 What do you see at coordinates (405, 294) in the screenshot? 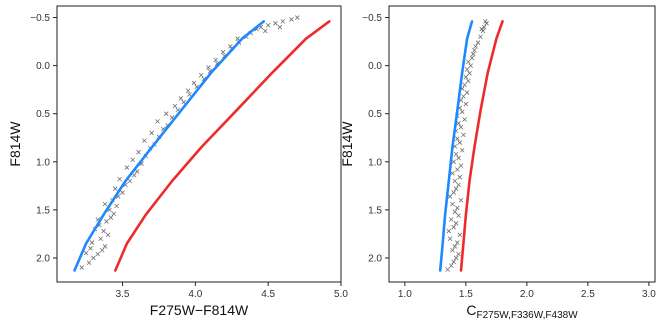
I see `x-tick-label: 1.0` at bounding box center [405, 294].